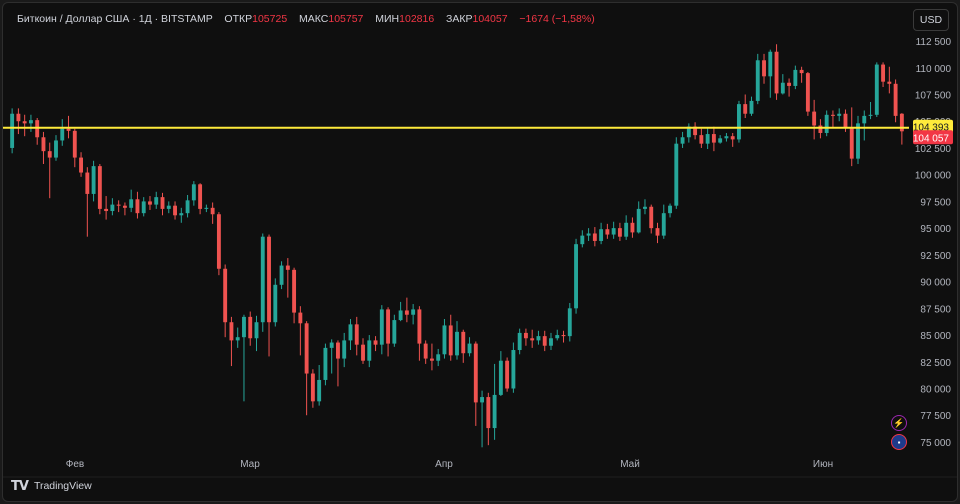 This screenshot has width=960, height=504. Describe the element at coordinates (931, 20) in the screenshot. I see `currency-button: USD` at that location.